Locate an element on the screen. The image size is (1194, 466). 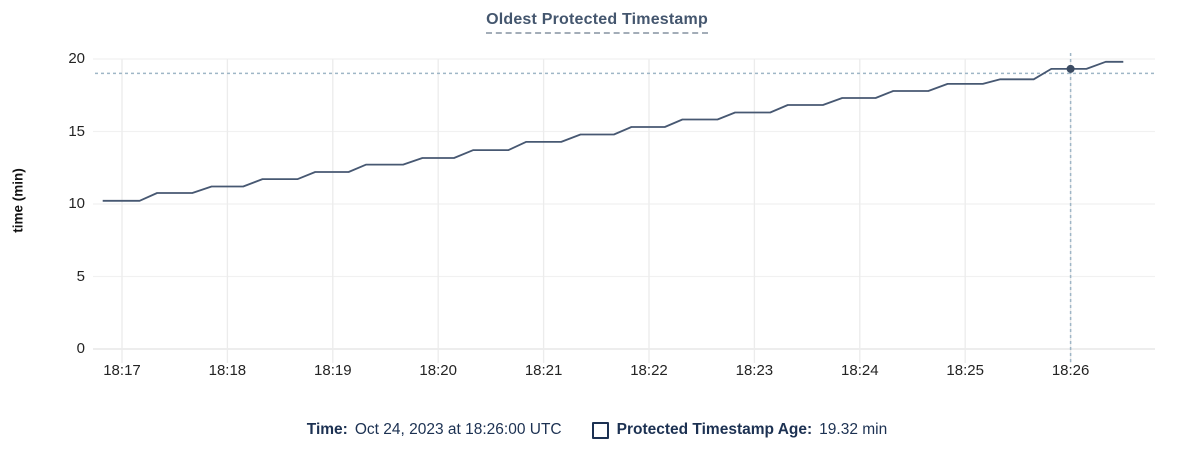
y-tick-label: 5 is located at coordinates (80, 276).